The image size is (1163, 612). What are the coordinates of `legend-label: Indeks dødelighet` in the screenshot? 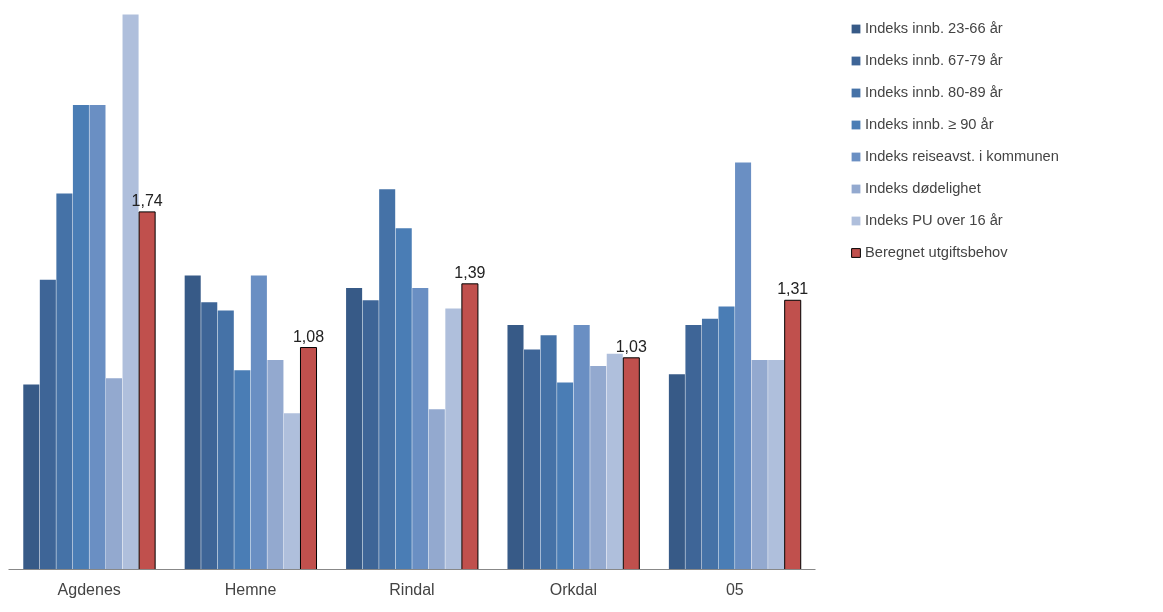 It's located at (923, 188).